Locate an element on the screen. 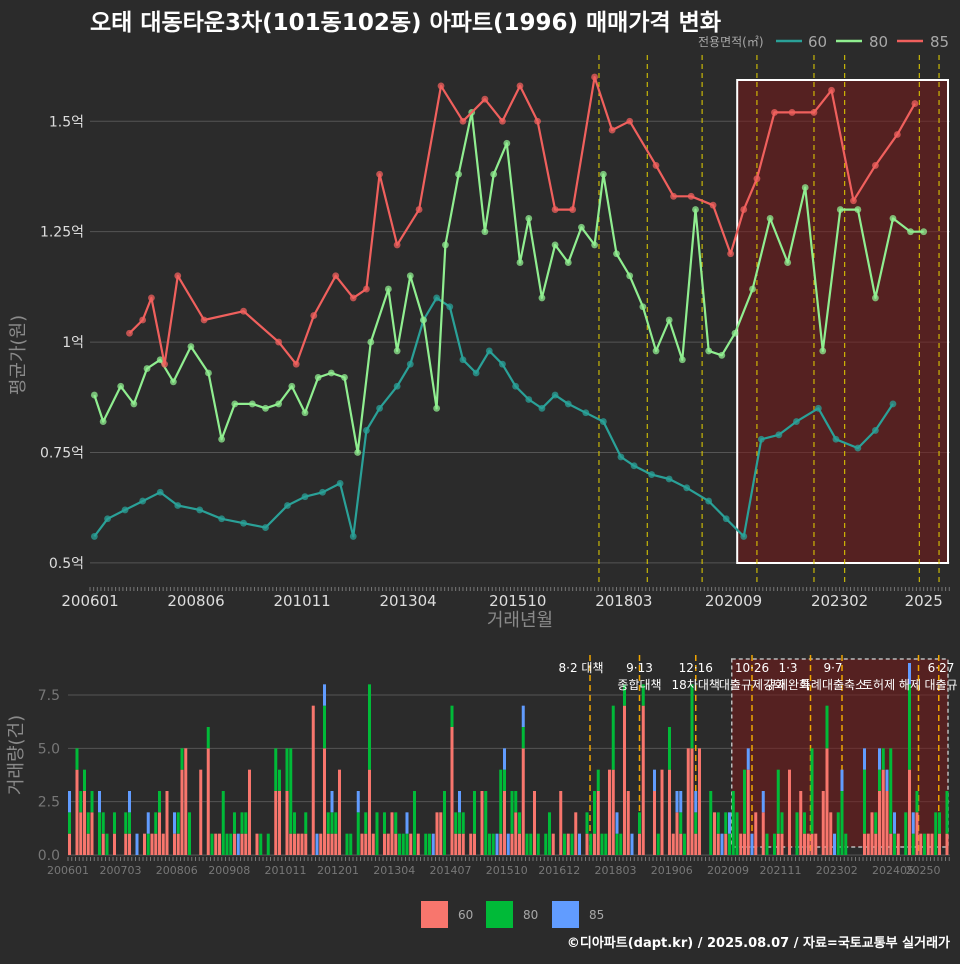 This screenshot has width=960, height=964. policy-annotation-label: 특례대출축소 is located at coordinates (833, 685).